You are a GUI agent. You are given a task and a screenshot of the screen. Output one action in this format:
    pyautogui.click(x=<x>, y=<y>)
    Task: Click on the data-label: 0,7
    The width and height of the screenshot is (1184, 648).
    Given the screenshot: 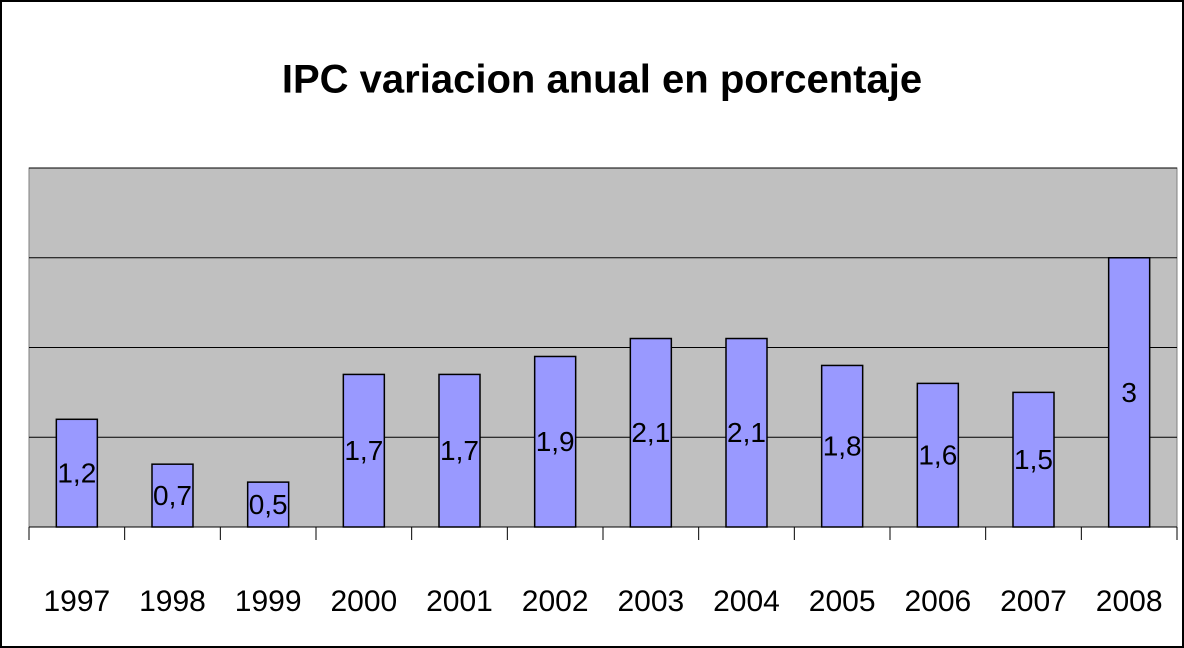 What is the action you would take?
    pyautogui.click(x=172, y=495)
    